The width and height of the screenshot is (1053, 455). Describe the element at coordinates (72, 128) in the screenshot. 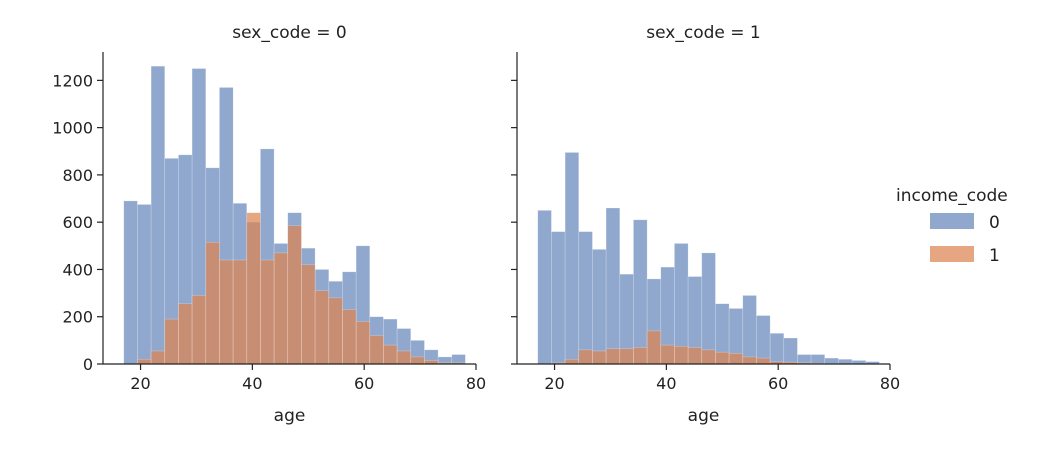

I see `y-tick-label: 1000` at that location.